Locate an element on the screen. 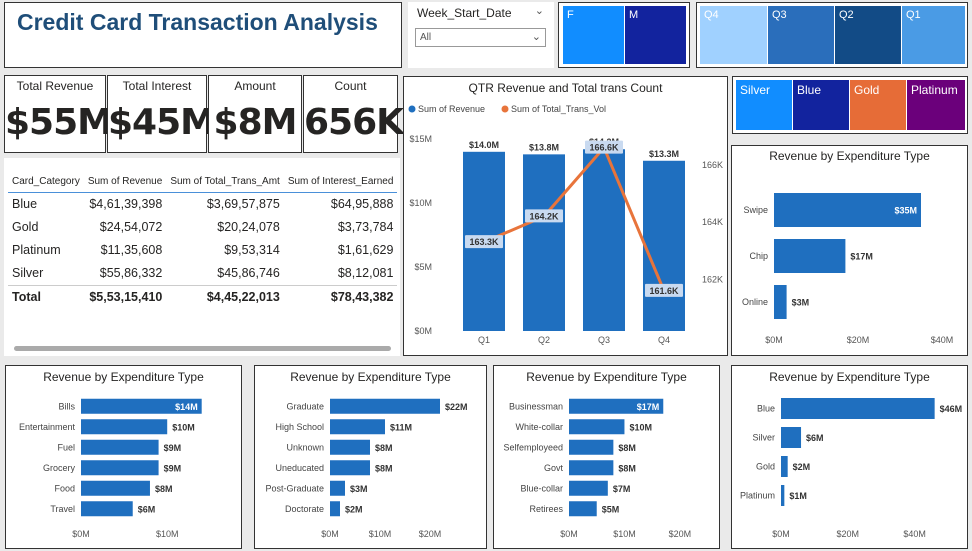 The height and width of the screenshot is (551, 972). table-cell: $3,69,57,875 is located at coordinates (243, 204).